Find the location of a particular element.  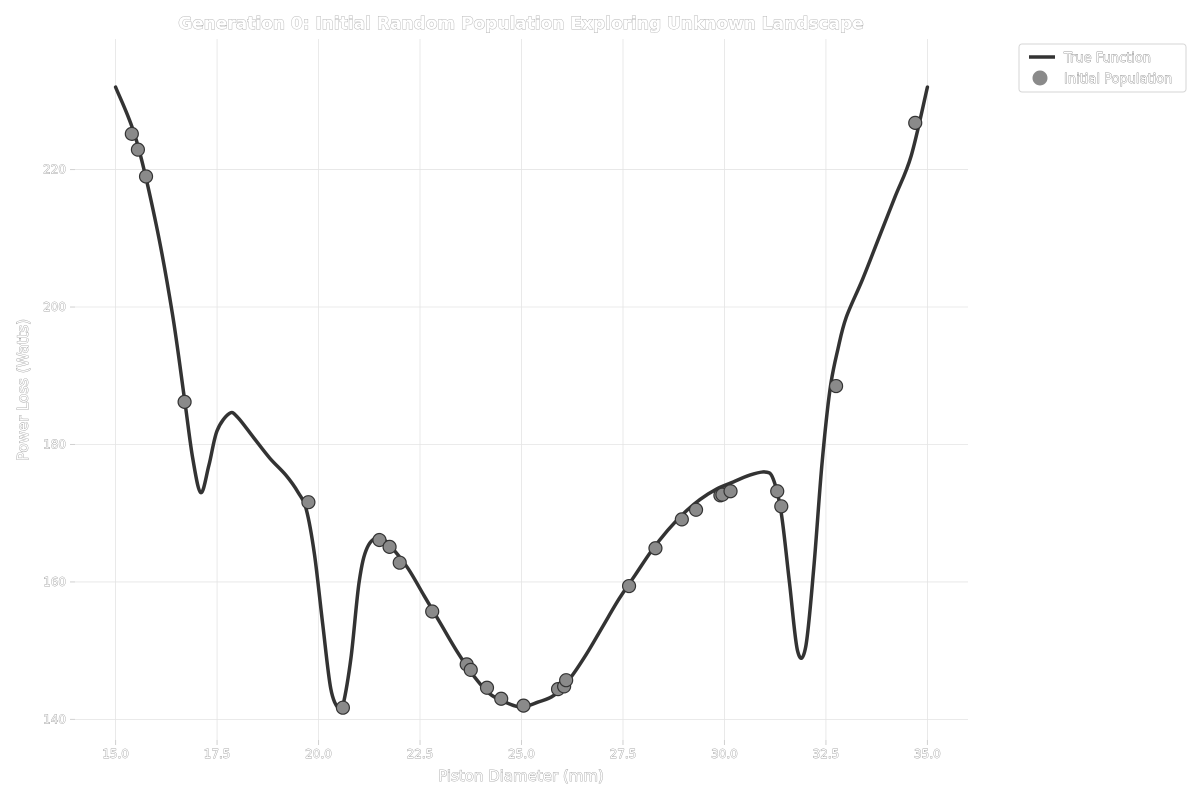

y-tick-label: 220 is located at coordinates (54, 170).